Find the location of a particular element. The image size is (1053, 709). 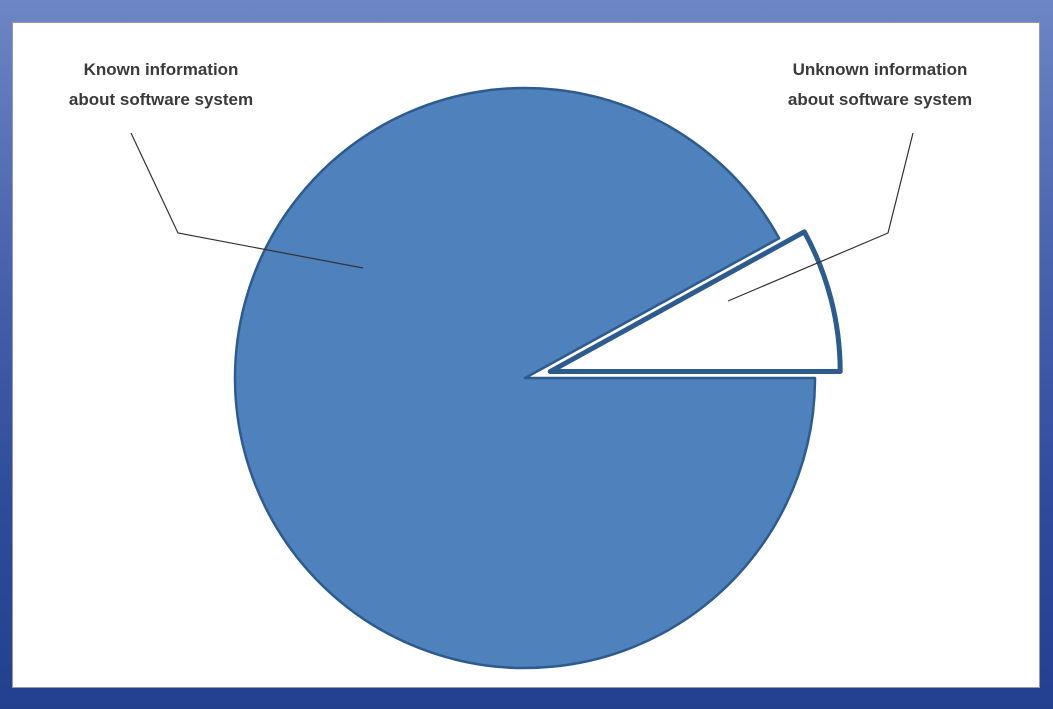

leader-line-unknown is located at coordinates (820, 217).